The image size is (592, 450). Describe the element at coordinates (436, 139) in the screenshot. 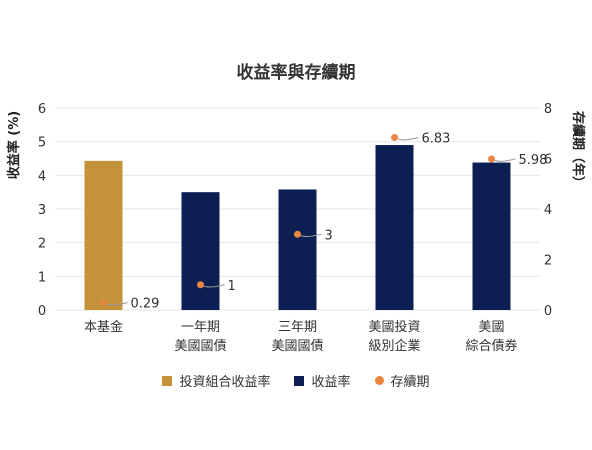

I see `duration-data-label: 6.83` at that location.